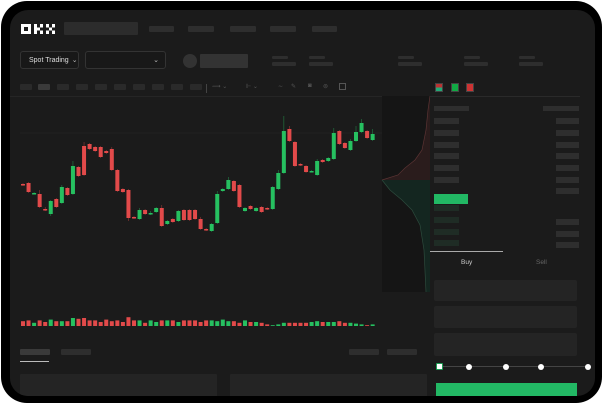 Image resolution: width=603 pixels, height=405 pixels. I want to click on leverage-slider, so click(515, 366).